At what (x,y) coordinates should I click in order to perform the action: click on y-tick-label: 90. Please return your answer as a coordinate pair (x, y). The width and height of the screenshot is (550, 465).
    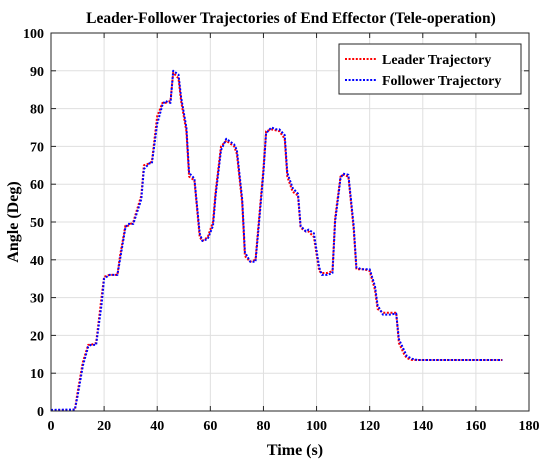
    Looking at the image, I should click on (37, 72).